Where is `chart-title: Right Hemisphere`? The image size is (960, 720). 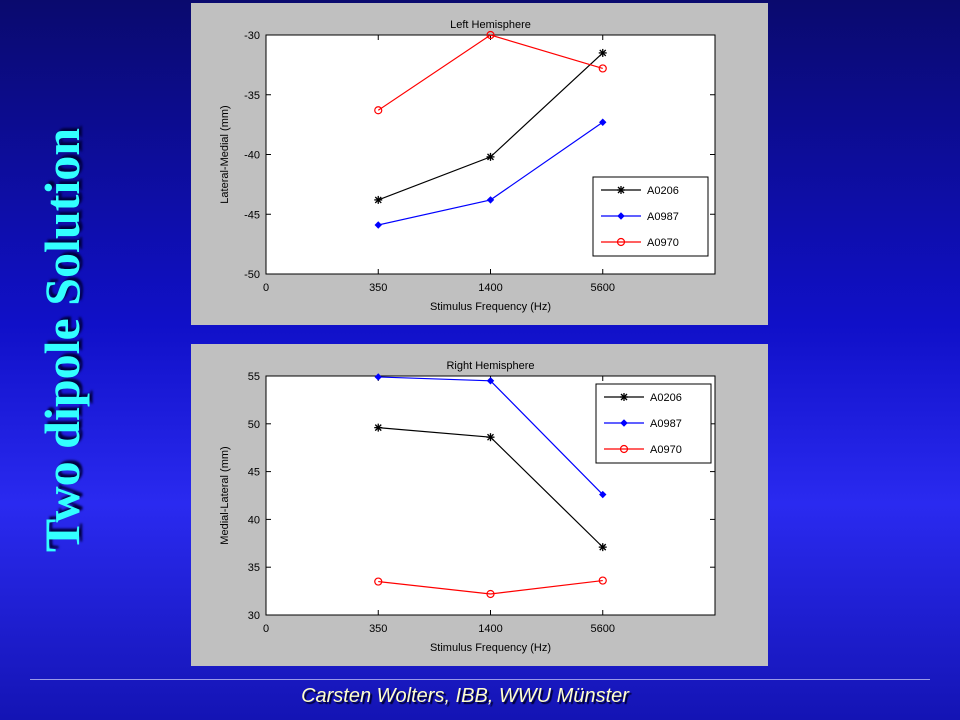
chart-title: Right Hemisphere is located at coordinates (490, 366).